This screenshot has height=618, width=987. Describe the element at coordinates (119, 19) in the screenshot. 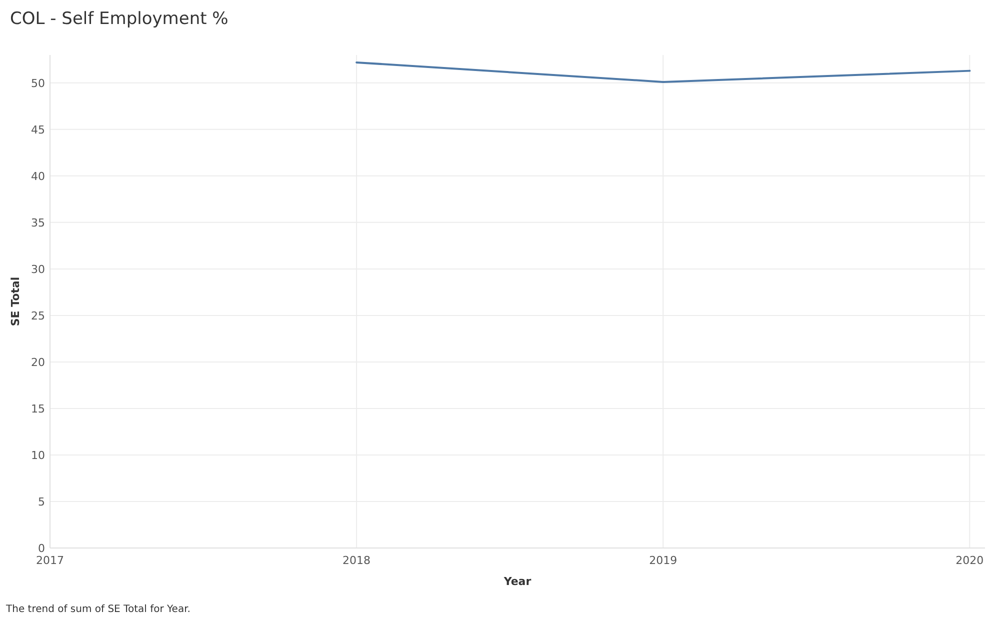

I see `chart-title: COL - Self Employment %` at that location.